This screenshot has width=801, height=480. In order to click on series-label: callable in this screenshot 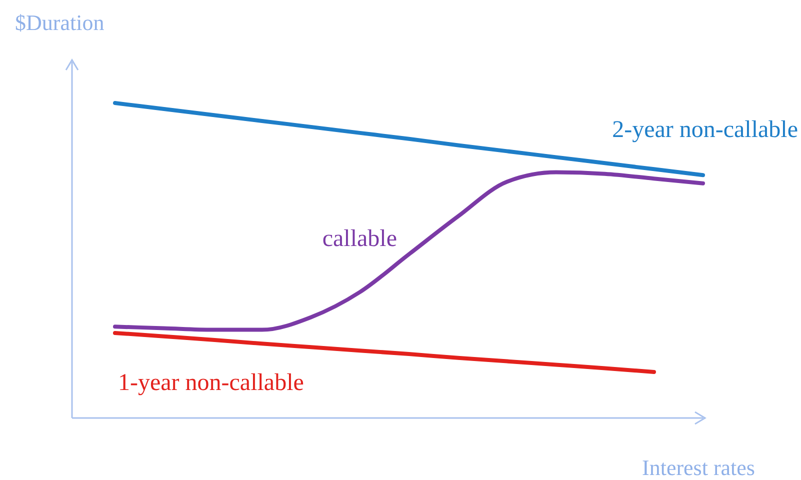, I will do `click(359, 239)`.